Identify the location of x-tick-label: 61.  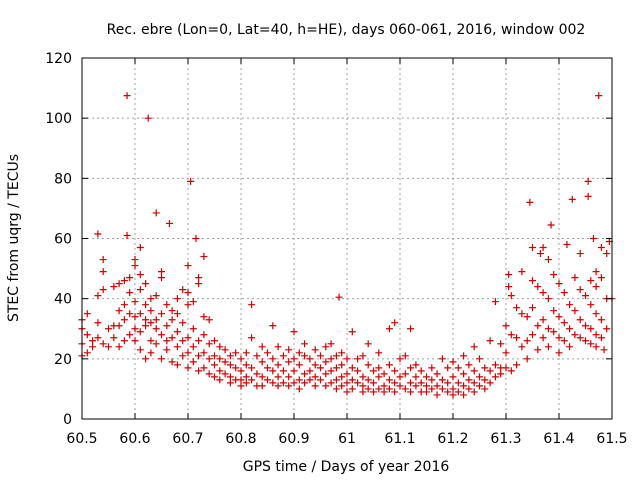
(347, 439).